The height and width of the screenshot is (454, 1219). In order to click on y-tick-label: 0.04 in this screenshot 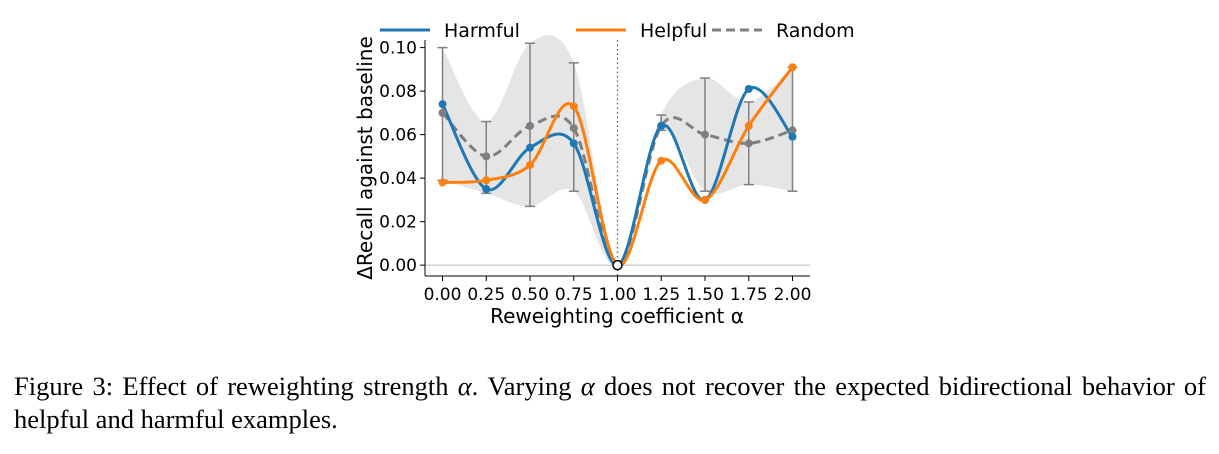, I will do `click(398, 179)`.